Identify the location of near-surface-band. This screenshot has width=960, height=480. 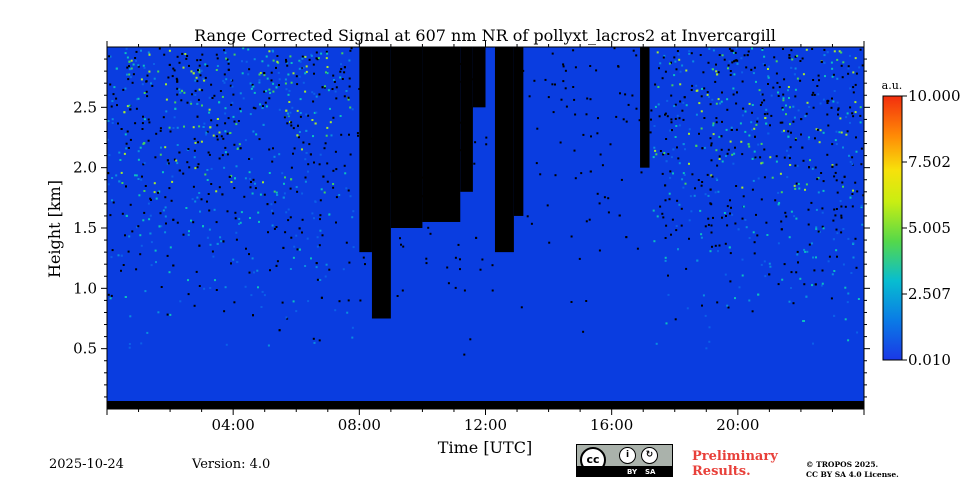
(485, 405).